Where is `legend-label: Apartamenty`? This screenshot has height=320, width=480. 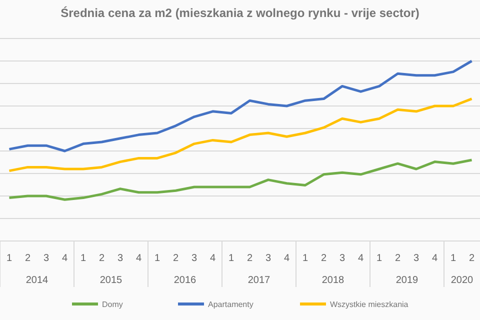 legend-label: Apartamenty is located at coordinates (231, 304).